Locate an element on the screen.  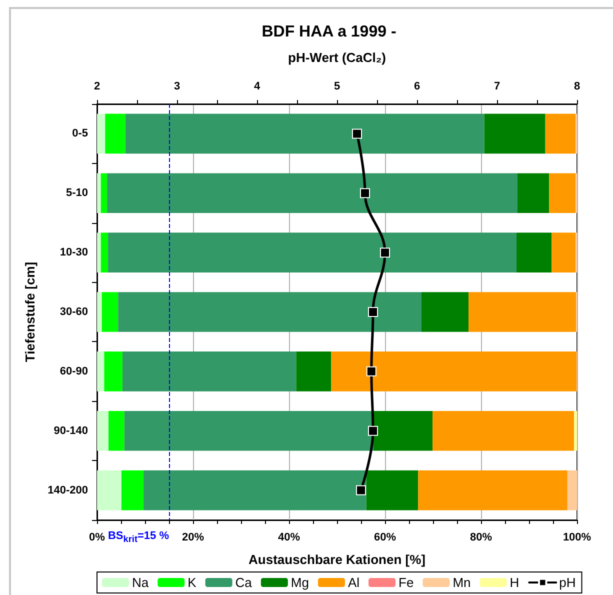
y-tick-label: 60-90 is located at coordinates (74, 371).